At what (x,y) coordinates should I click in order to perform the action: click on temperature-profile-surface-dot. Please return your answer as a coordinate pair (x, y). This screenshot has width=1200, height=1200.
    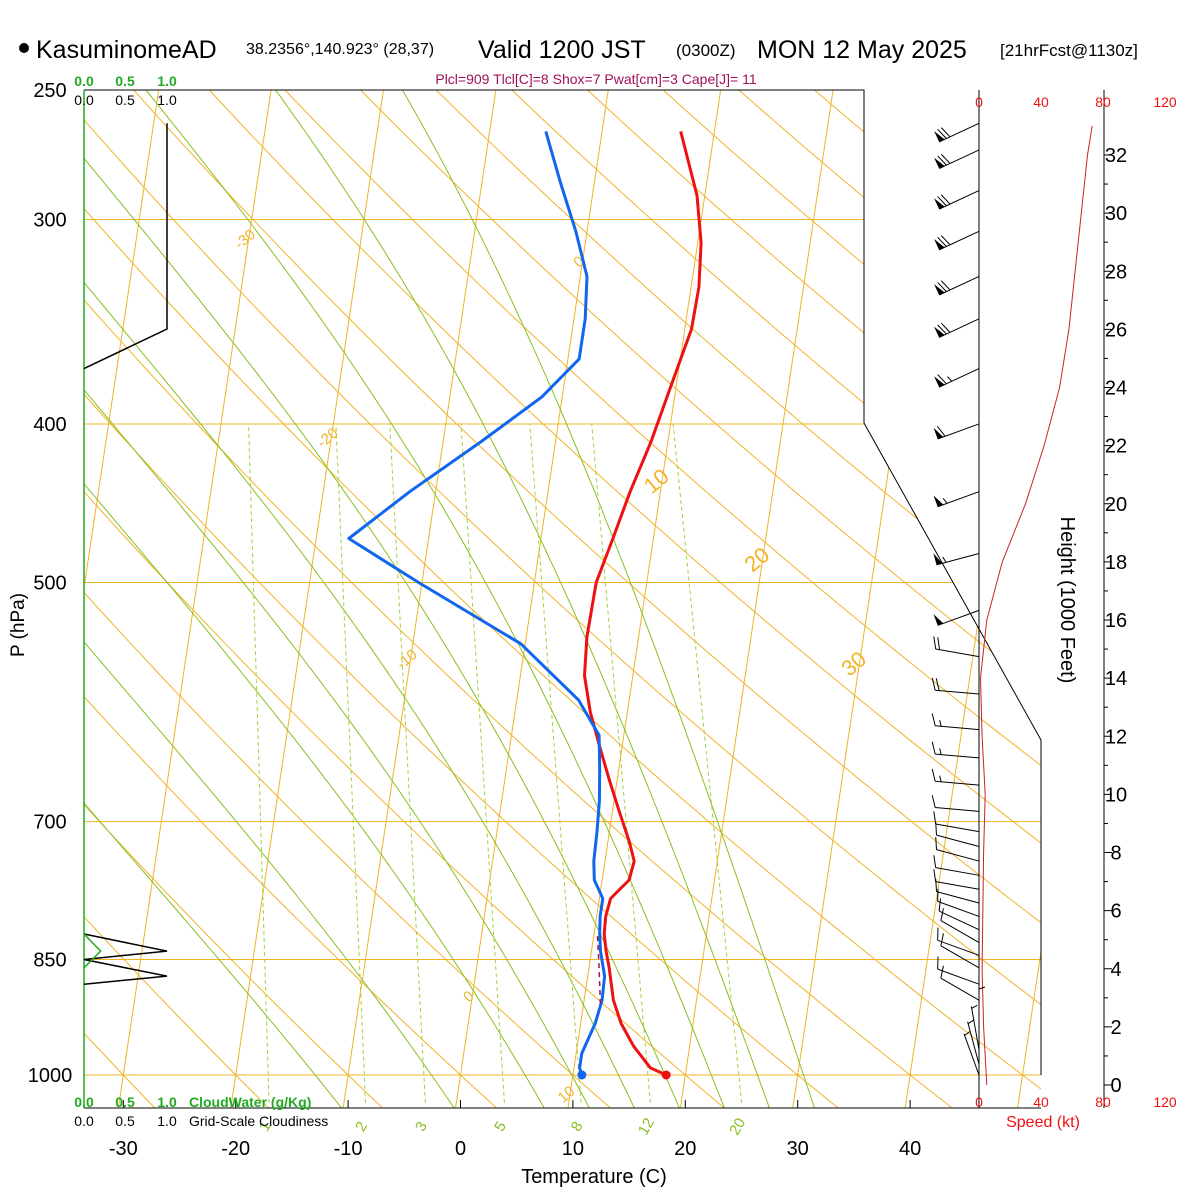
    Looking at the image, I should click on (666, 1075).